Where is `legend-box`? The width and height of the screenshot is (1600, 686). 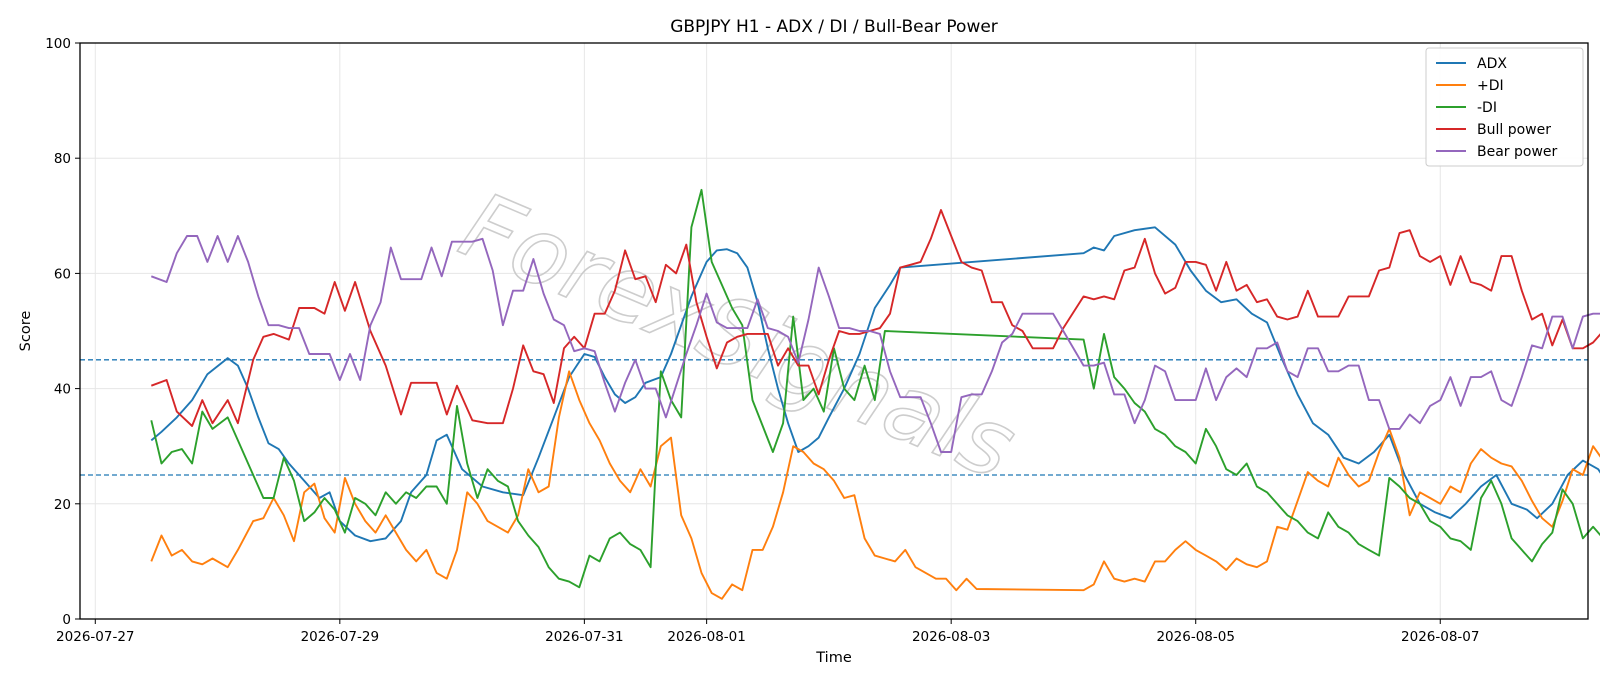
legend-box is located at coordinates (1504, 107).